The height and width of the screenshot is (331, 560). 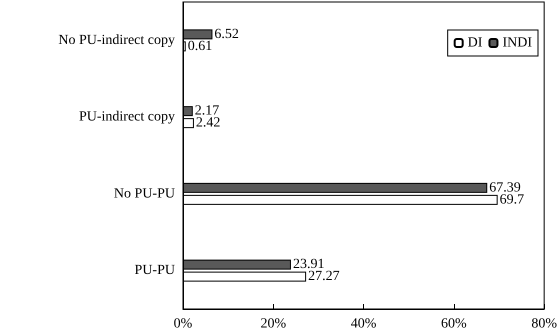 I want to click on x-tick-label: 60%, so click(x=454, y=323).